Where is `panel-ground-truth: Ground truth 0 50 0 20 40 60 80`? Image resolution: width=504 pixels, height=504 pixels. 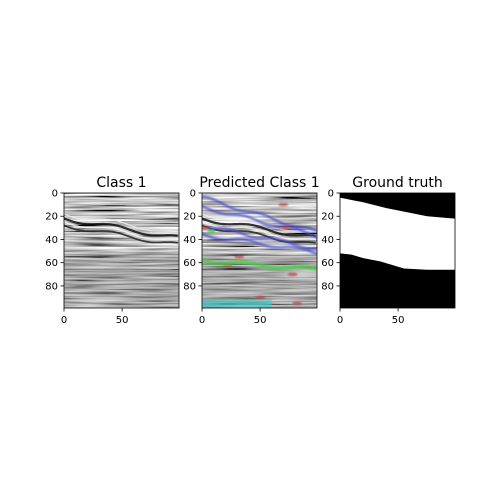
panel-ground-truth: Ground truth 0 50 0 20 40 60 80 is located at coordinates (388, 250).